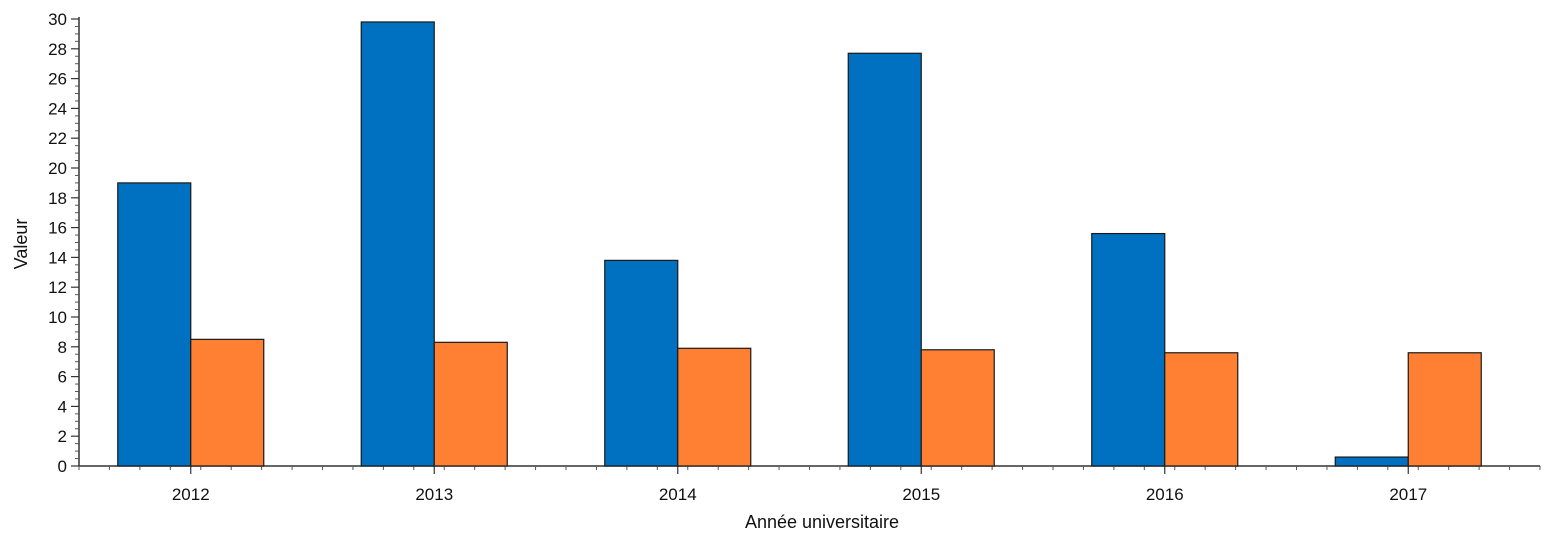 The height and width of the screenshot is (534, 1556). Describe the element at coordinates (57, 287) in the screenshot. I see `y-tick-label: 12` at that location.